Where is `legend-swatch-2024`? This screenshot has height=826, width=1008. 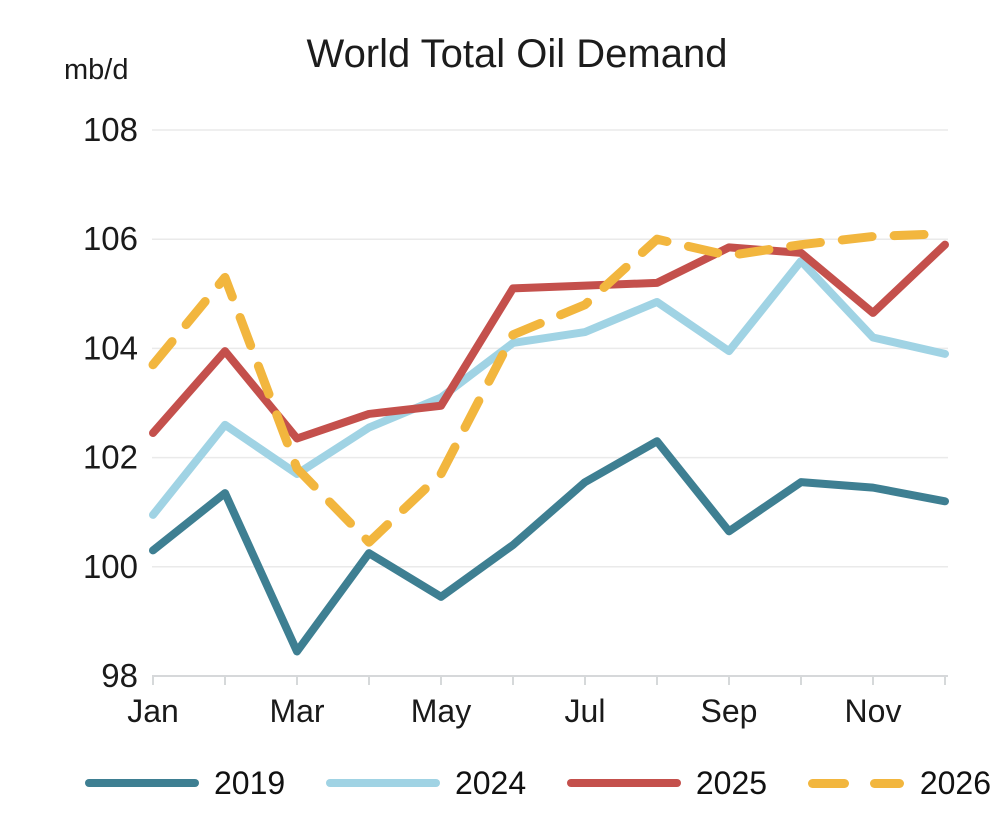
legend-swatch-2024 is located at coordinates (382, 783).